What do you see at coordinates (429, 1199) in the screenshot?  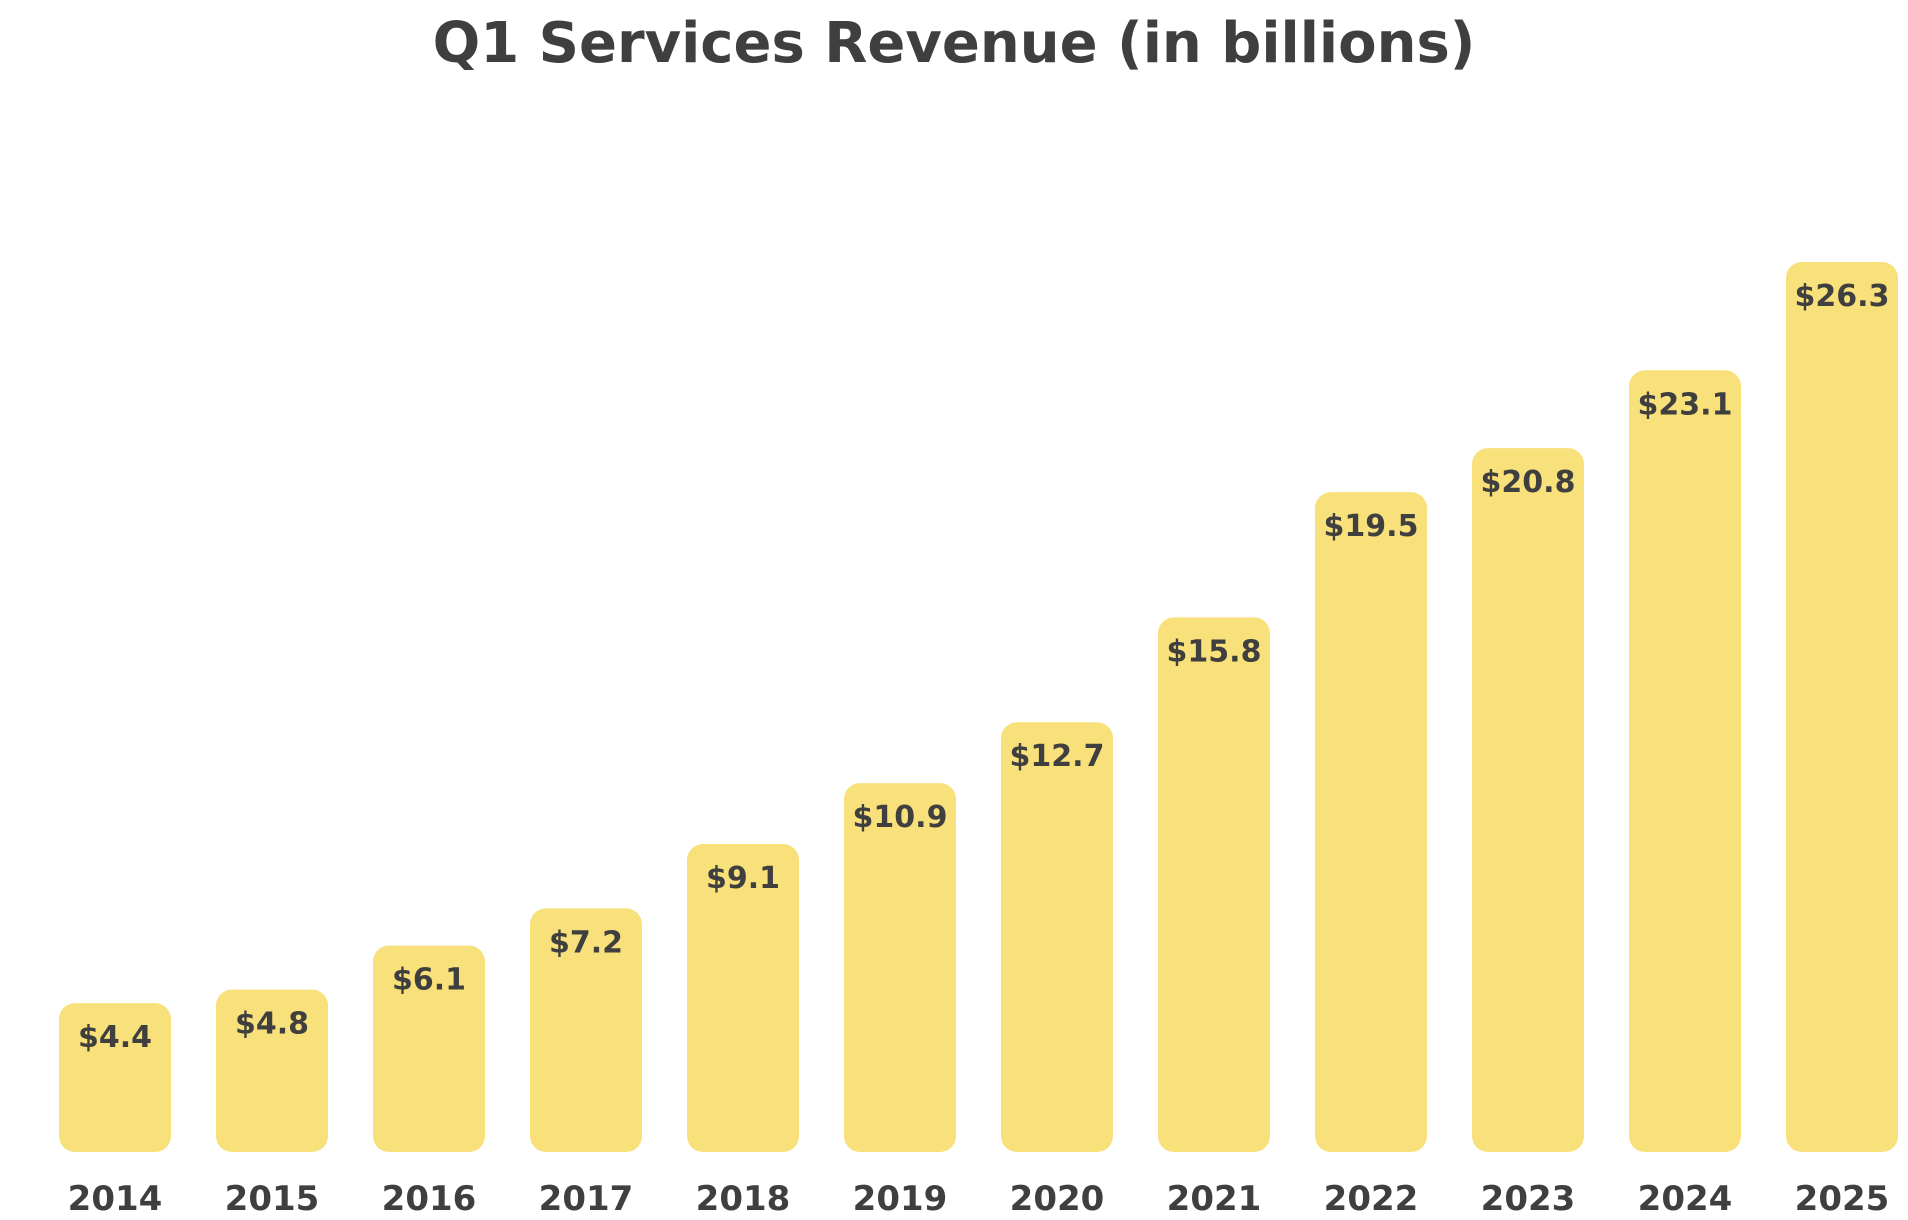 I see `x-tick-label-2016: 2016` at bounding box center [429, 1199].